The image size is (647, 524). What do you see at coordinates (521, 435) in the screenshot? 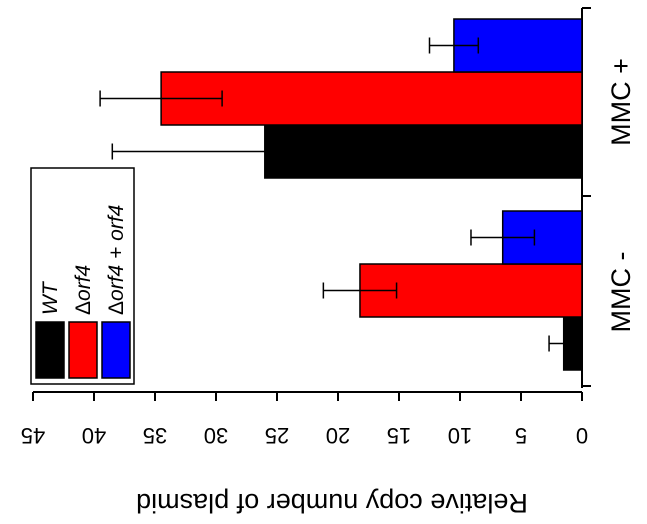
I see `value-tick-label: 5` at bounding box center [521, 435].